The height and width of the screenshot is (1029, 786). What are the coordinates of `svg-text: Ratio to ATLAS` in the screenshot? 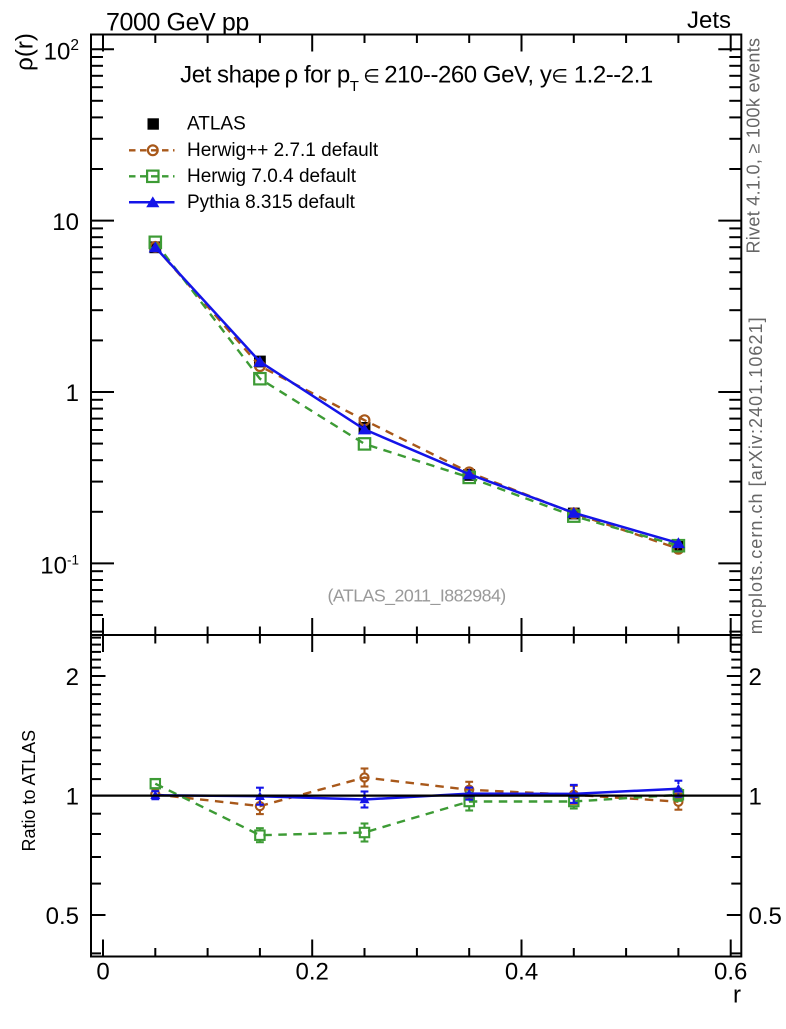 It's located at (29, 791).